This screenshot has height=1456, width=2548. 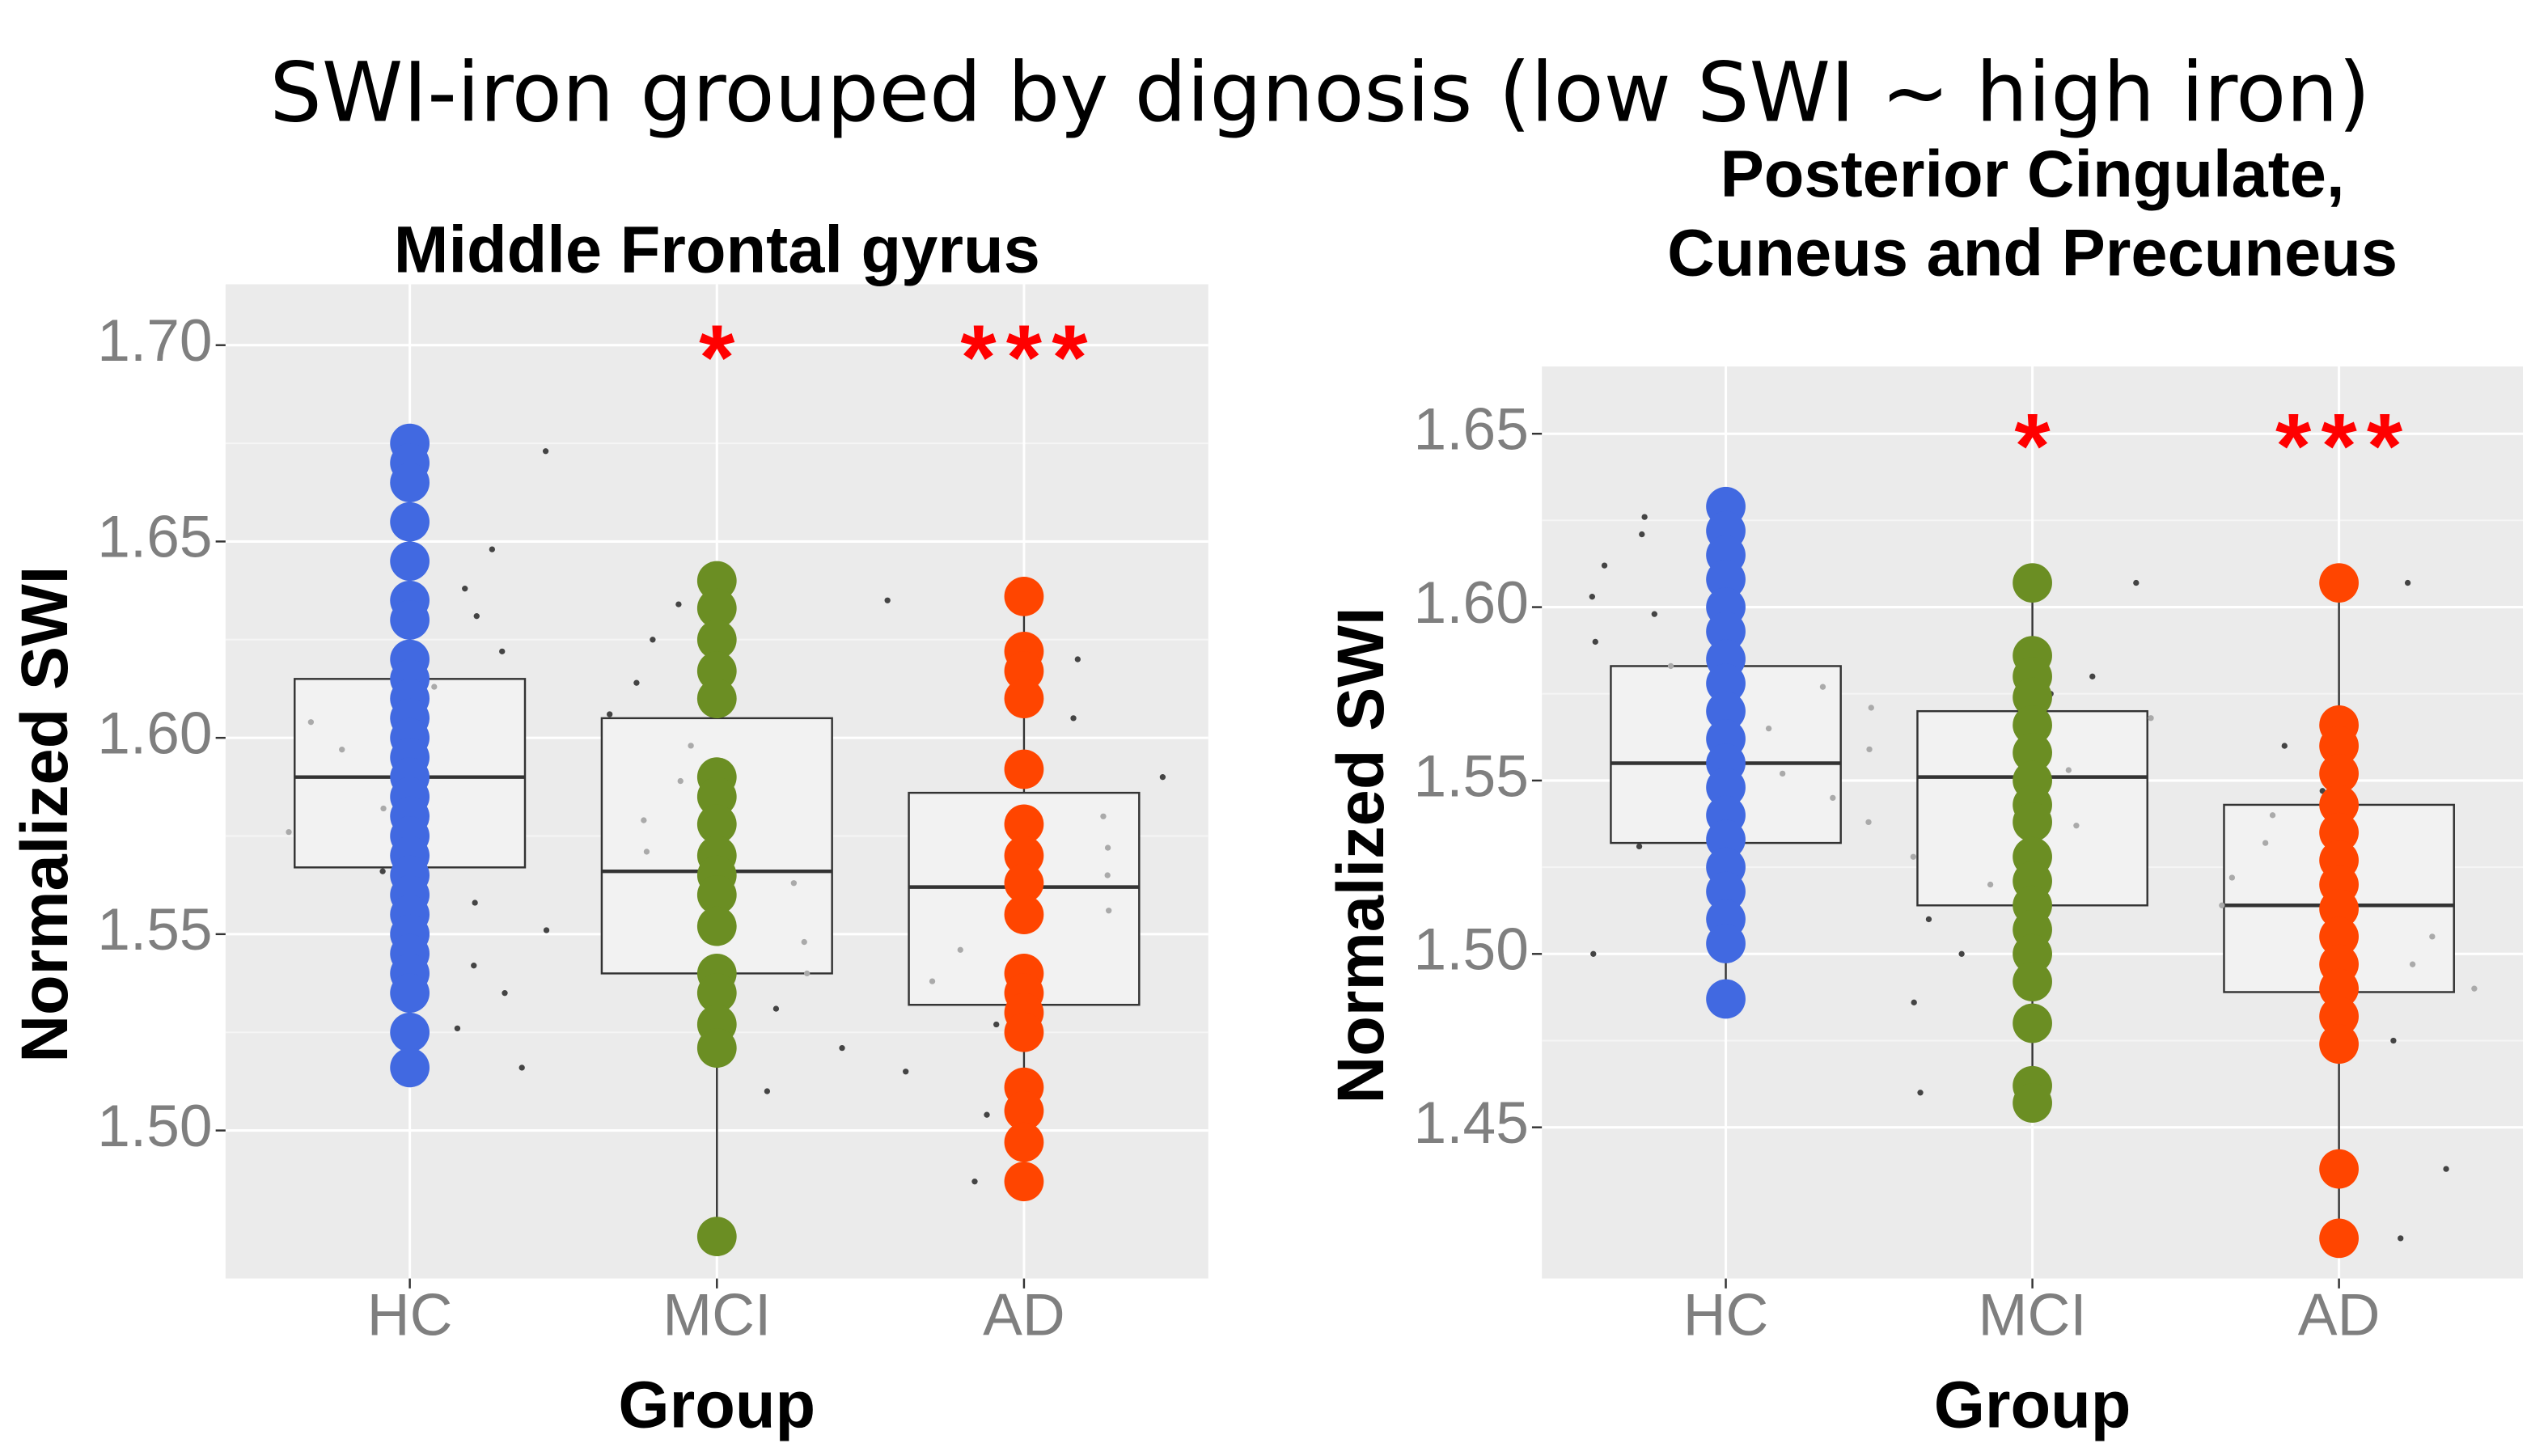 What do you see at coordinates (154, 930) in the screenshot?
I see `y-tick-label: 1.55` at bounding box center [154, 930].